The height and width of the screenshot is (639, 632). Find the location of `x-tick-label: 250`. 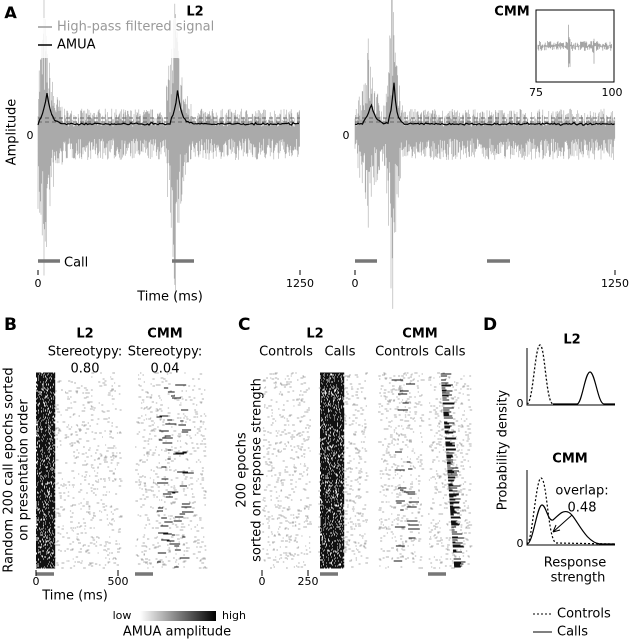

x-tick-label: 250 is located at coordinates (308, 581).